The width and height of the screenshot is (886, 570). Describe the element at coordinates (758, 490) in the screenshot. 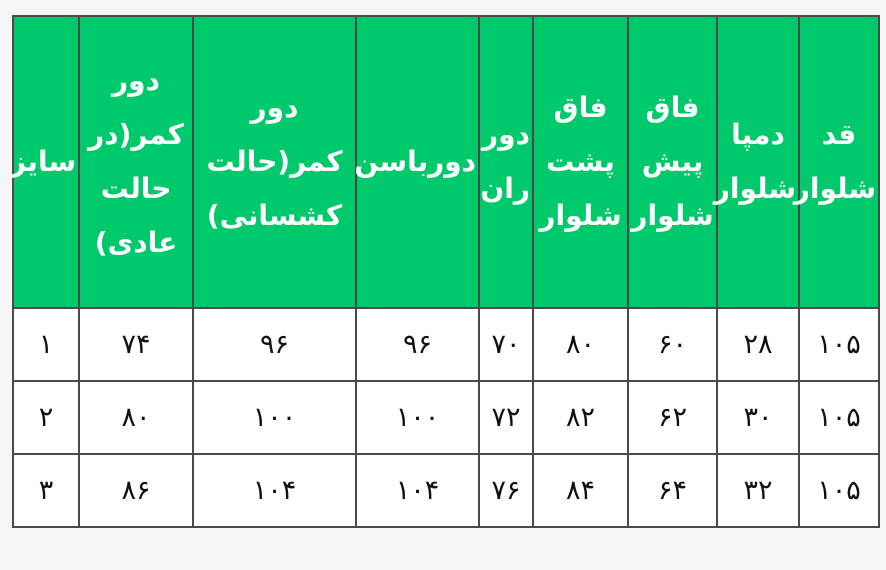

I see `table-cell: ۳۲` at that location.